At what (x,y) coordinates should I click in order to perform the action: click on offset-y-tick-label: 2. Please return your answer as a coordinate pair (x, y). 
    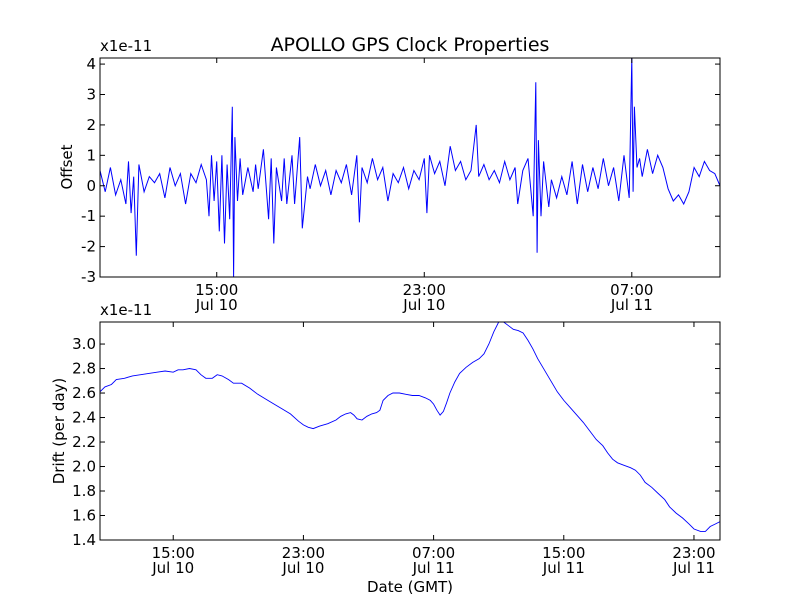
    Looking at the image, I should click on (91, 125).